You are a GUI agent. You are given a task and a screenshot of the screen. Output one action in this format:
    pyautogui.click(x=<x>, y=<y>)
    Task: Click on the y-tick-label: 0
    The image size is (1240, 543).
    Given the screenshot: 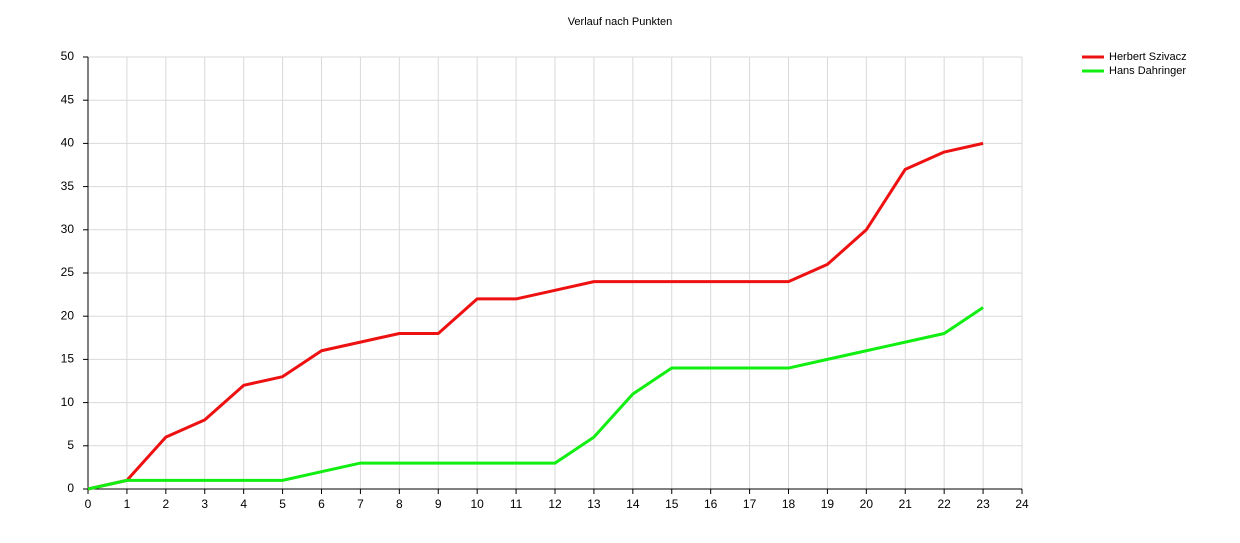 What is the action you would take?
    pyautogui.click(x=70, y=488)
    